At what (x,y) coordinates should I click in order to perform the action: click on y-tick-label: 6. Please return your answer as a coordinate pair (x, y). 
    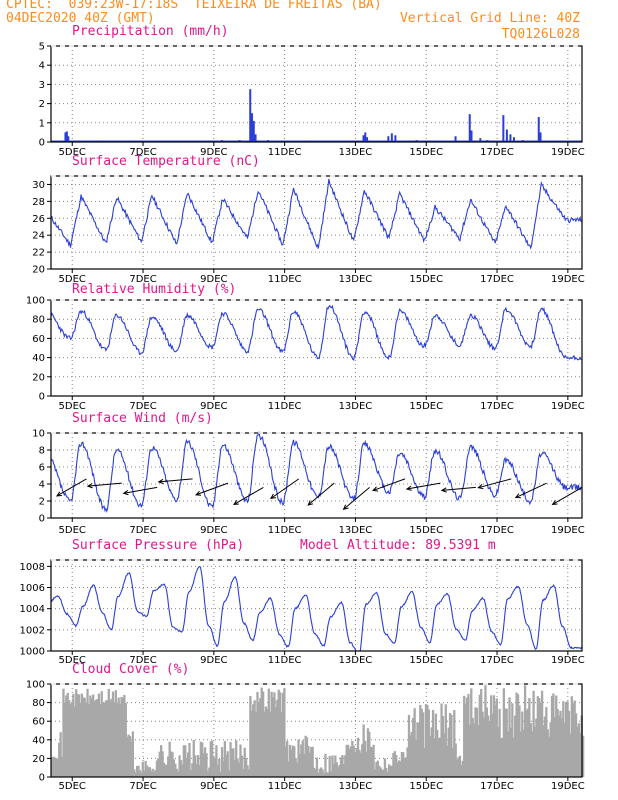
    Looking at the image, I should click on (42, 468).